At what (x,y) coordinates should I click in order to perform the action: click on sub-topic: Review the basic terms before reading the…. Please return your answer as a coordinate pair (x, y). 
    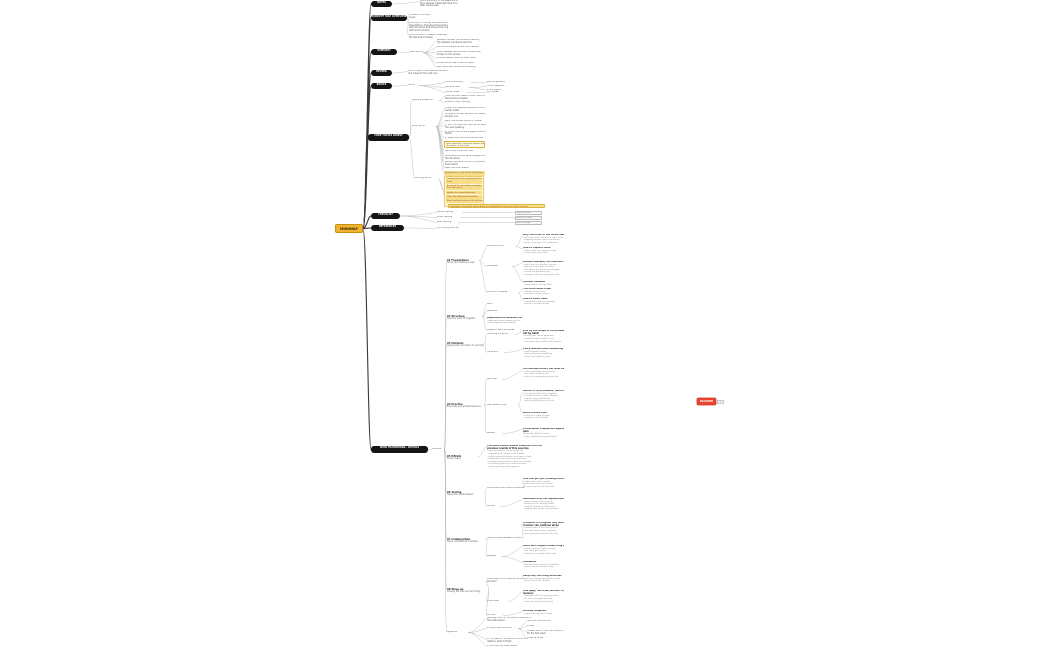
    Looking at the image, I should click on (459, 41).